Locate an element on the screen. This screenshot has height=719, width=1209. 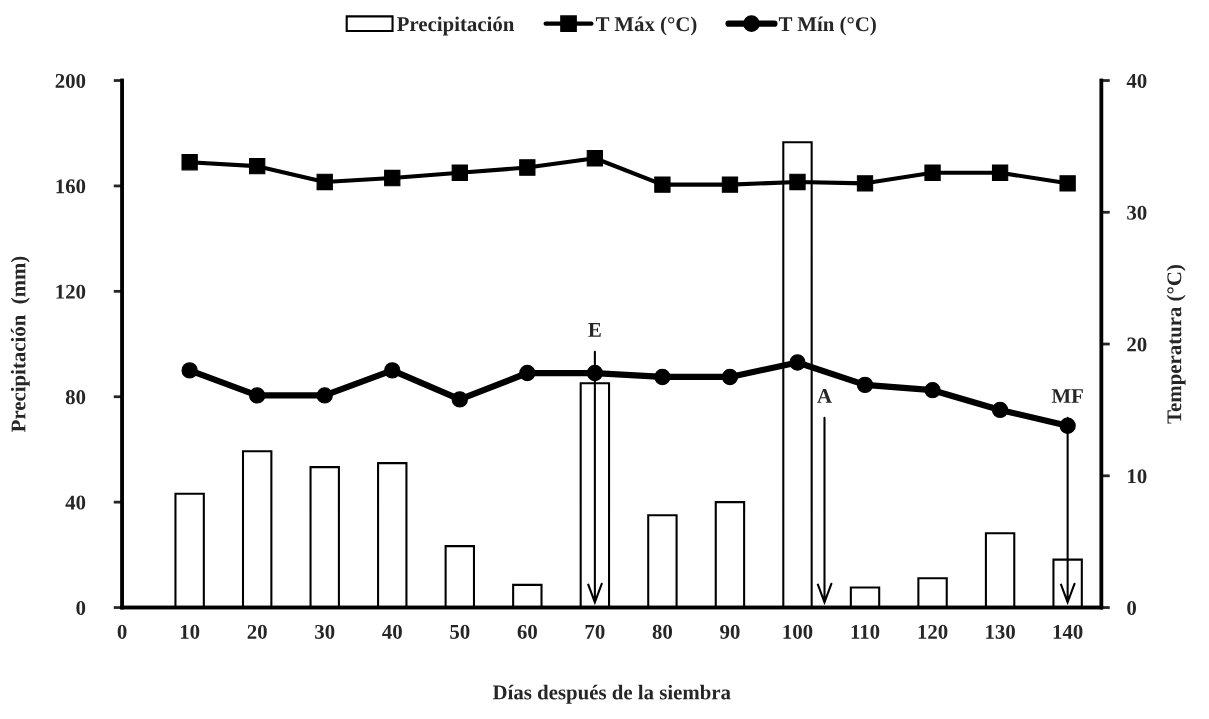
y-tick-label: 160 is located at coordinates (71, 186).